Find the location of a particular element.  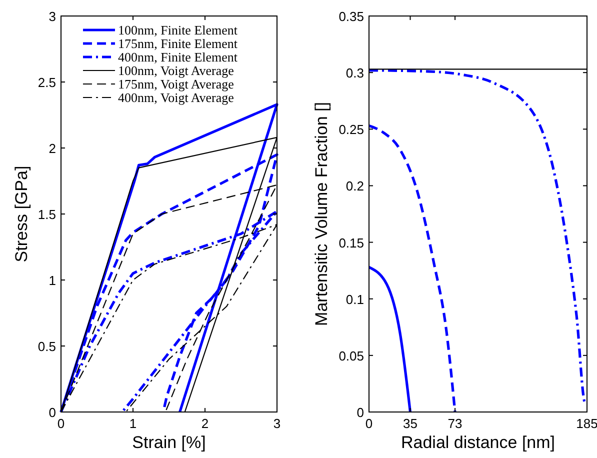

y-tick-label: 3 is located at coordinates (52, 16).